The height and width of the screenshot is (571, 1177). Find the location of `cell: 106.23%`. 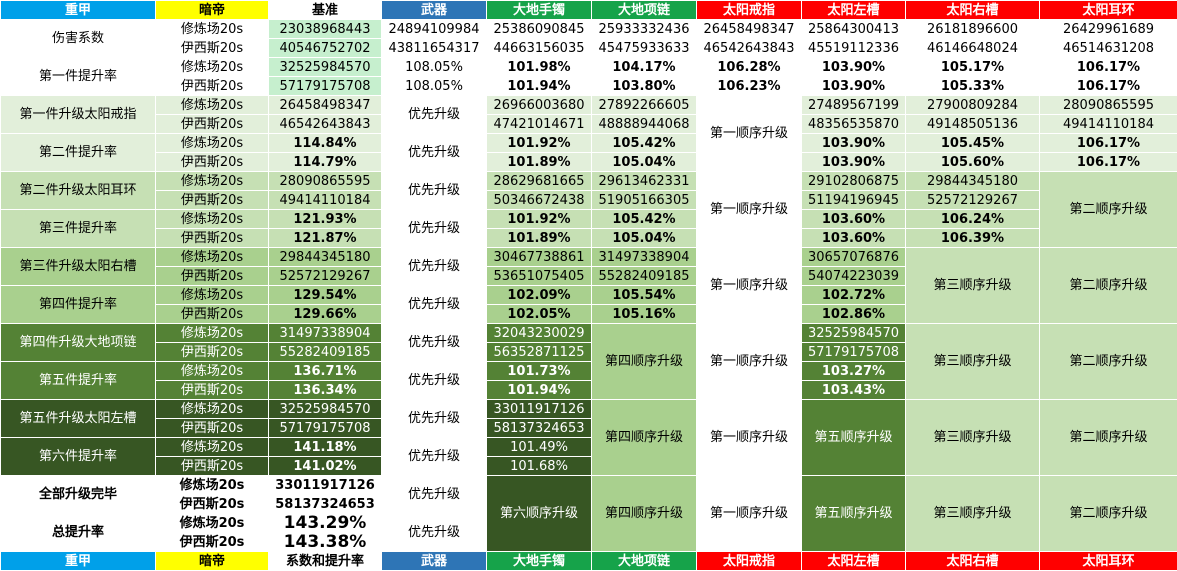

cell: 106.23% is located at coordinates (749, 86).